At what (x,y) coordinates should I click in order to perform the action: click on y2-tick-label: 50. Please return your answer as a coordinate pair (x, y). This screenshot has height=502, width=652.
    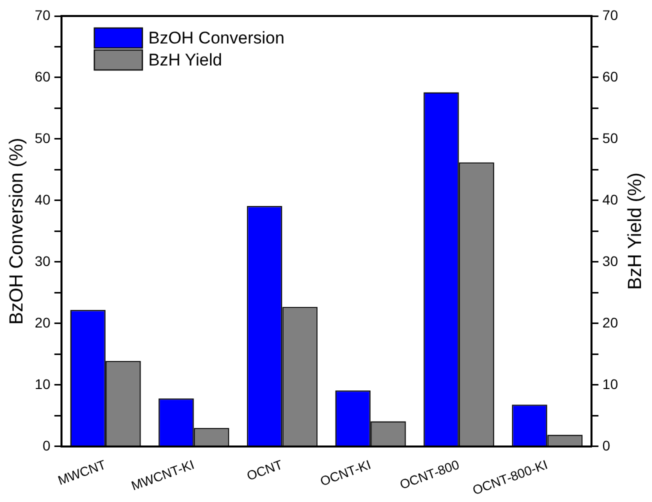
    Looking at the image, I should click on (610, 138).